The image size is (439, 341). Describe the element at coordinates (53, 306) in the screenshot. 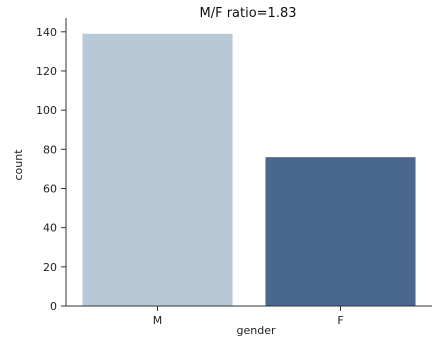

I see `y-tick-label: 0` at that location.